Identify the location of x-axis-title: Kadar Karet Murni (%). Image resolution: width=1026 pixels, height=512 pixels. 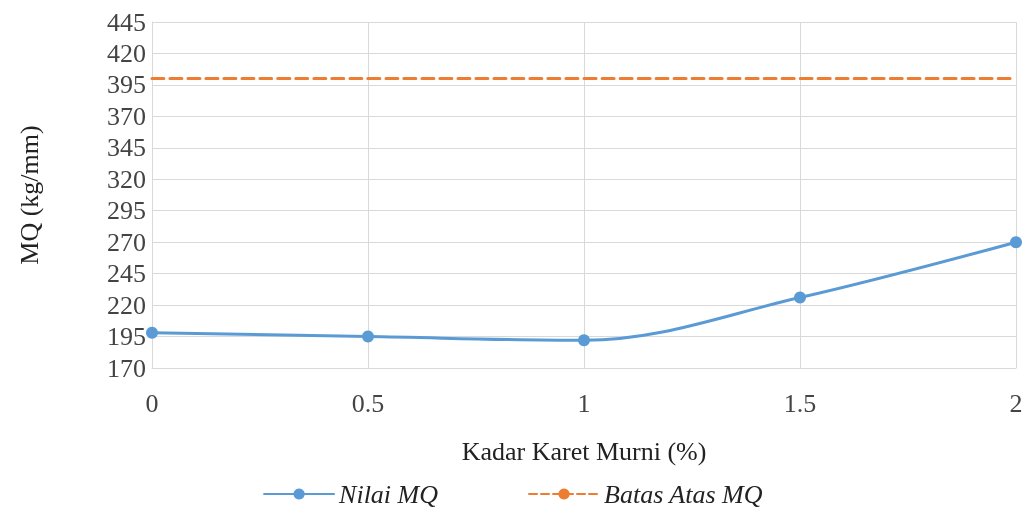
(584, 451).